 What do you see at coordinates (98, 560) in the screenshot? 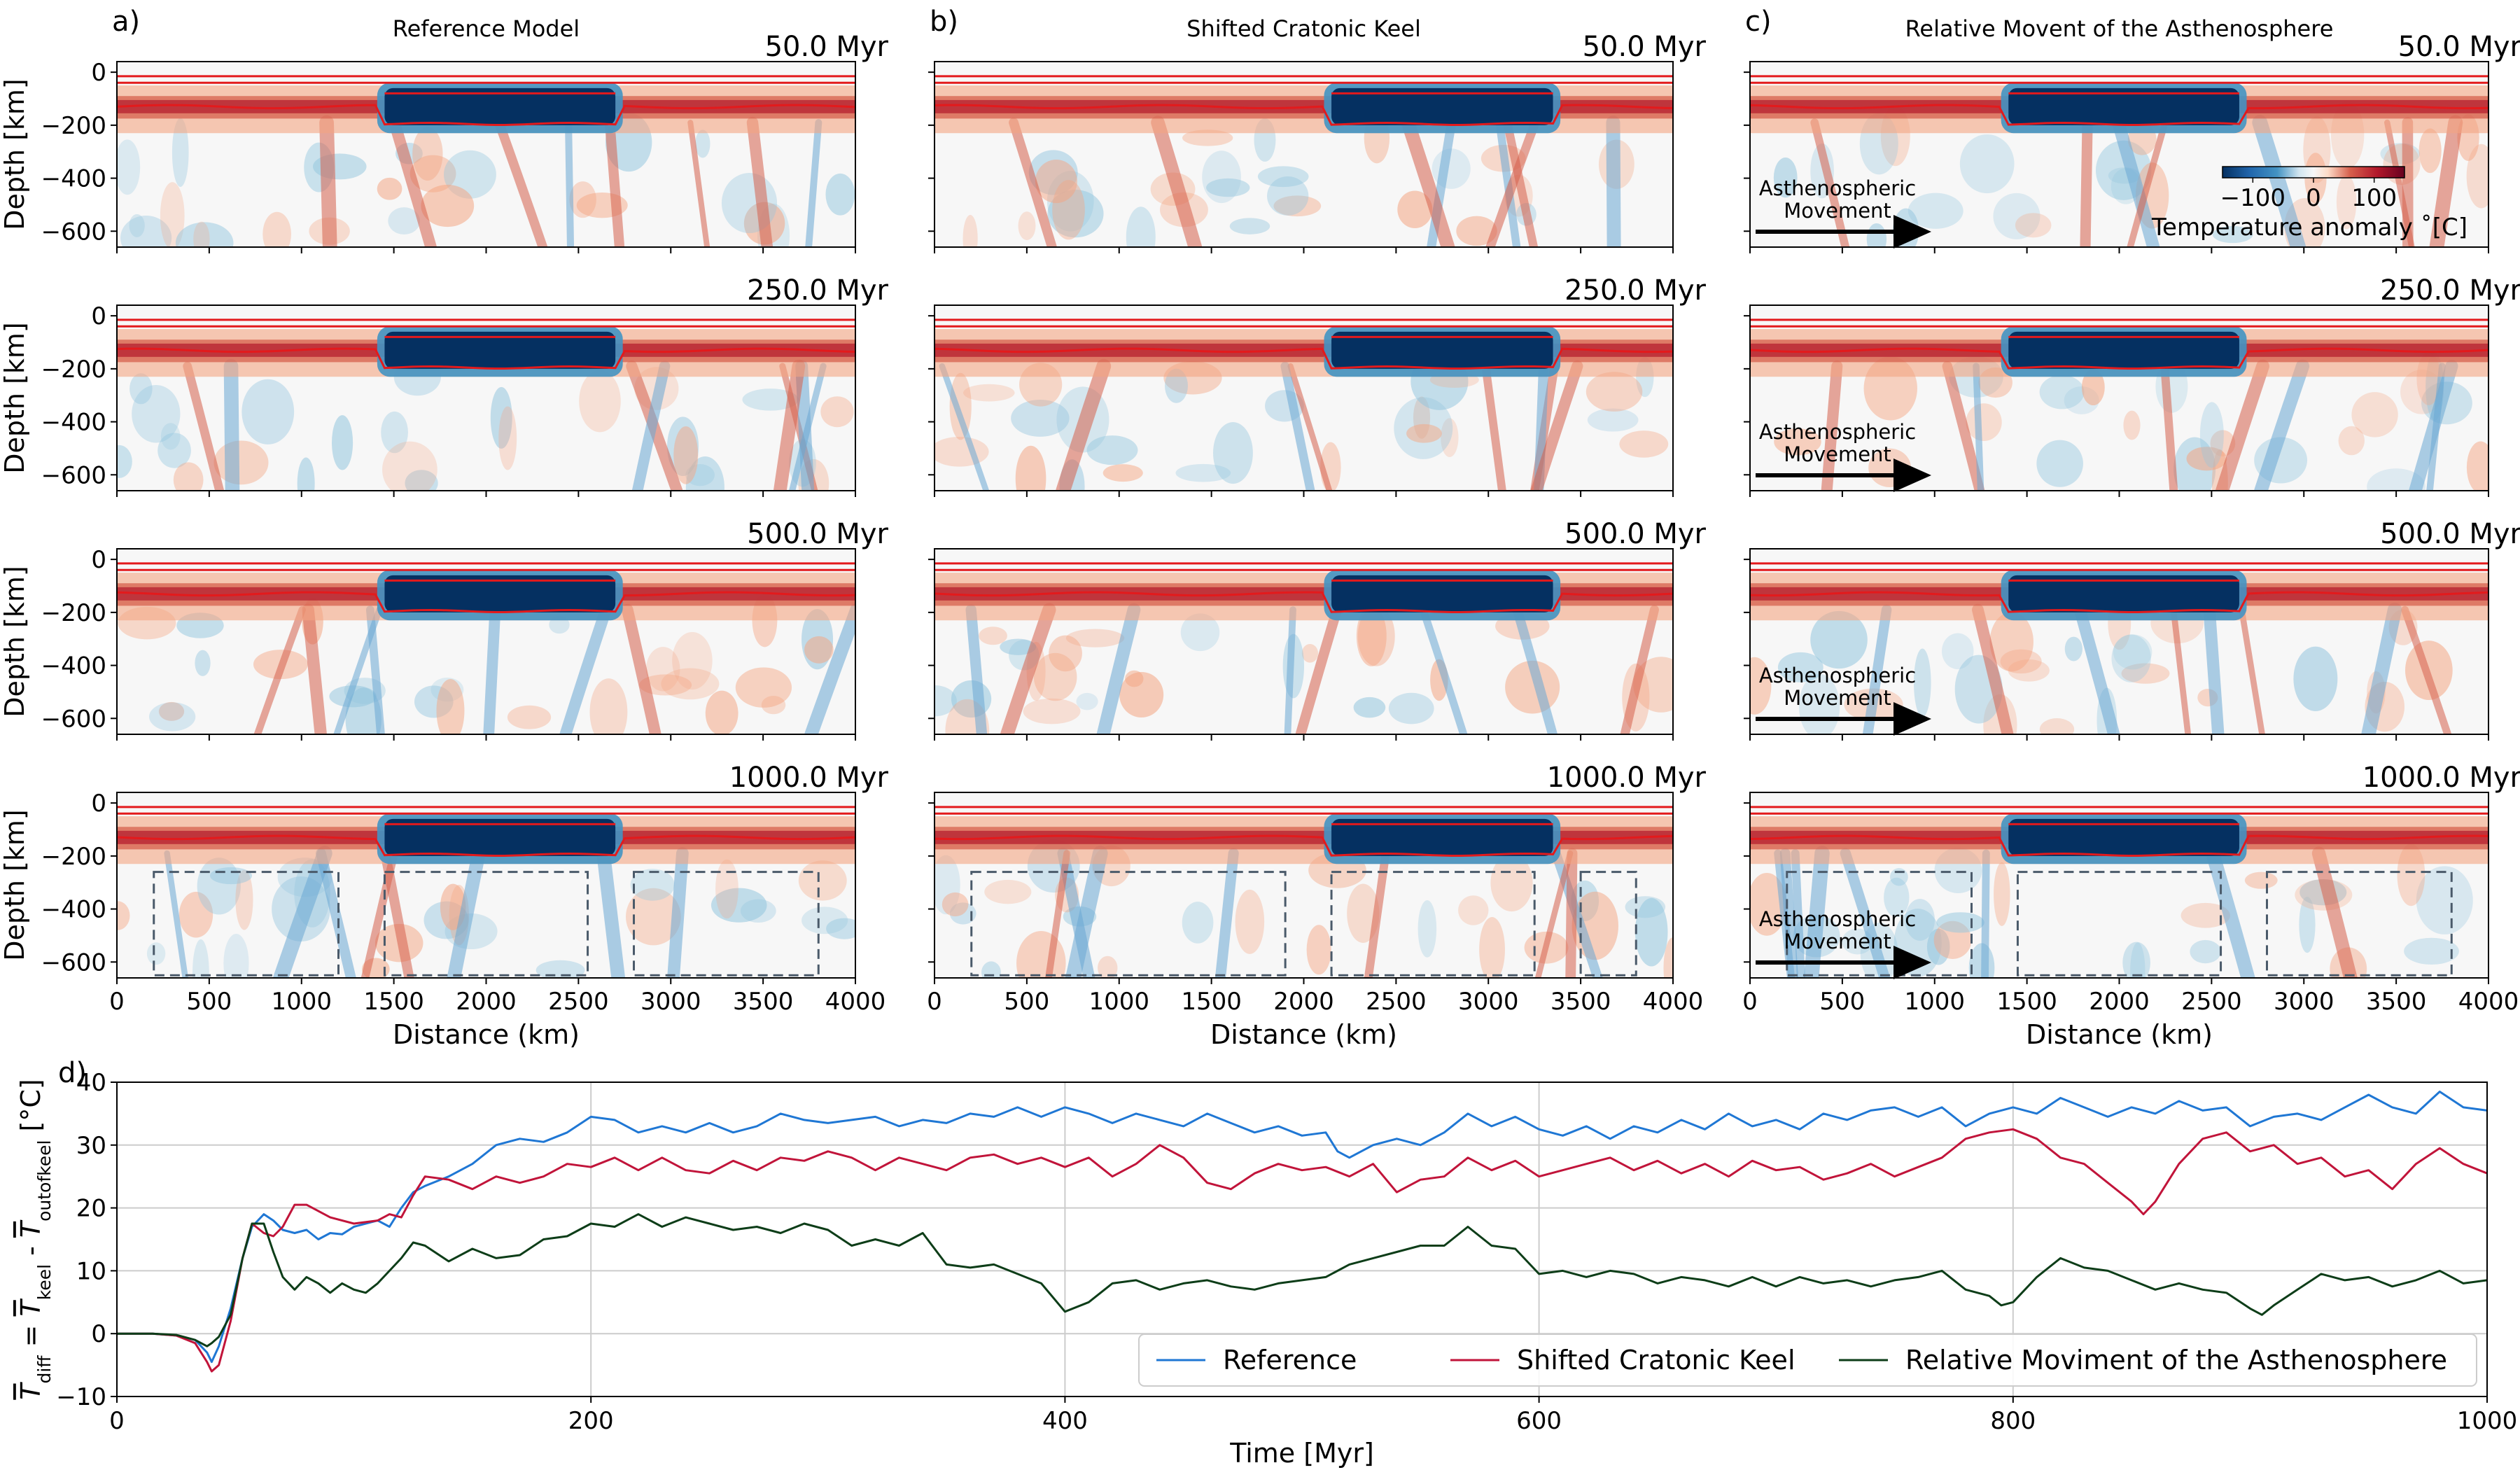
I see `y-tick-label: 0` at bounding box center [98, 560].